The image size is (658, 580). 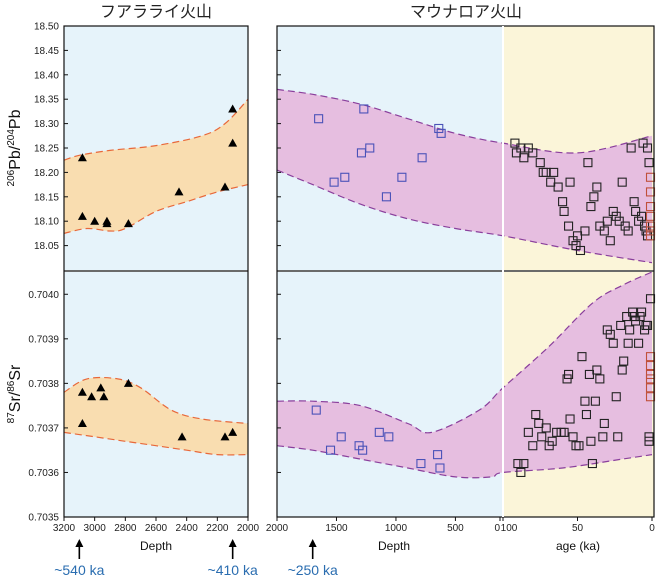 What do you see at coordinates (156, 209) in the screenshot?
I see `hualalai-pb-band-lower-line` at bounding box center [156, 209].